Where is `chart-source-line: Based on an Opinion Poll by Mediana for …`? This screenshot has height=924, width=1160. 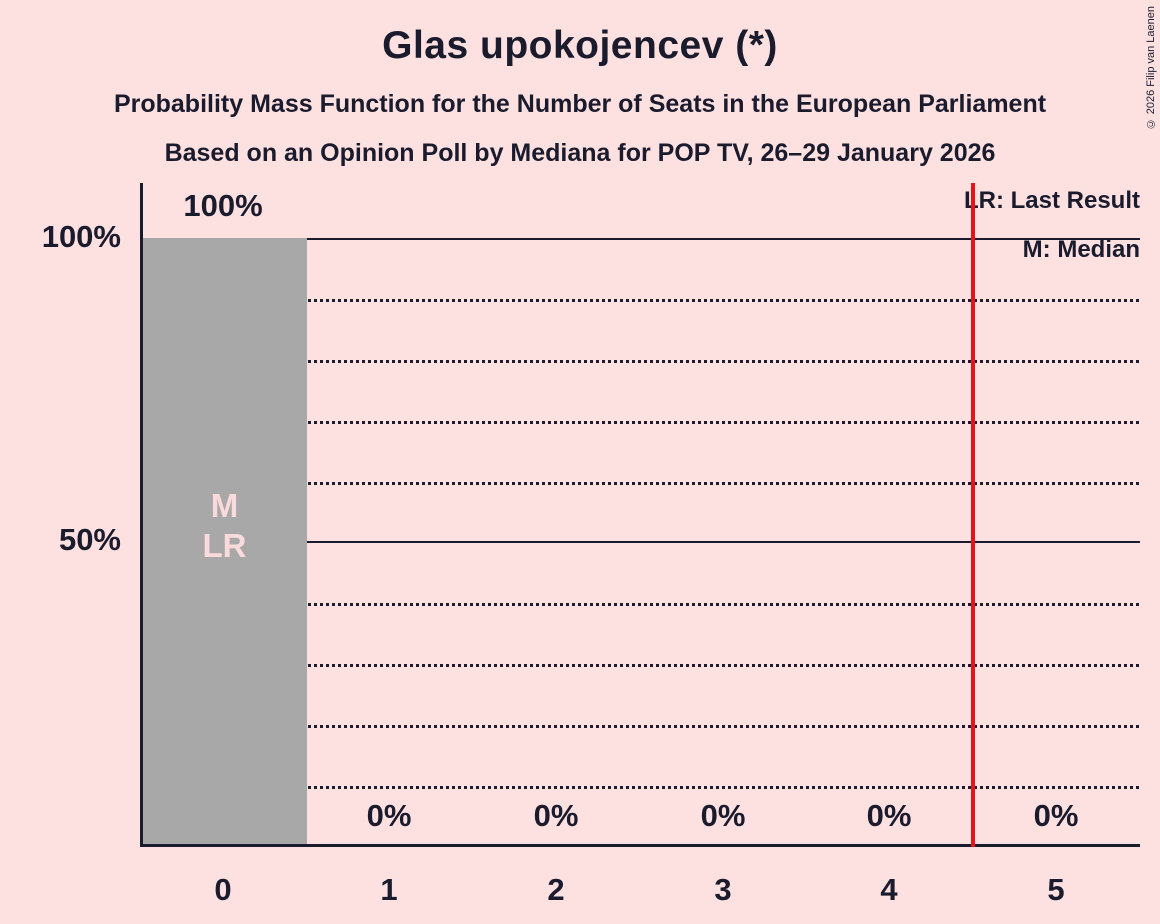
chart-source-line: Based on an Opinion Poll by Mediana for … is located at coordinates (580, 153).